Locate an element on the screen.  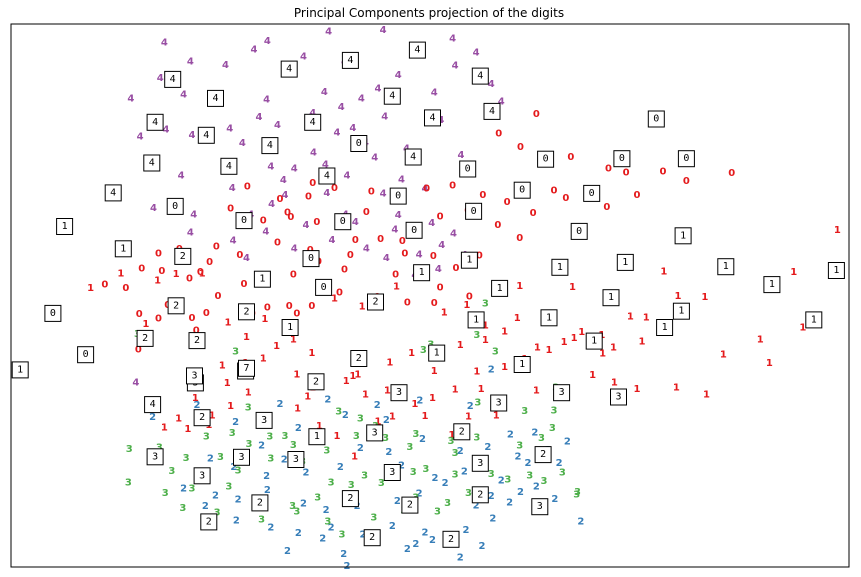
digit-point-4-56: 4 is located at coordinates (294, 248).